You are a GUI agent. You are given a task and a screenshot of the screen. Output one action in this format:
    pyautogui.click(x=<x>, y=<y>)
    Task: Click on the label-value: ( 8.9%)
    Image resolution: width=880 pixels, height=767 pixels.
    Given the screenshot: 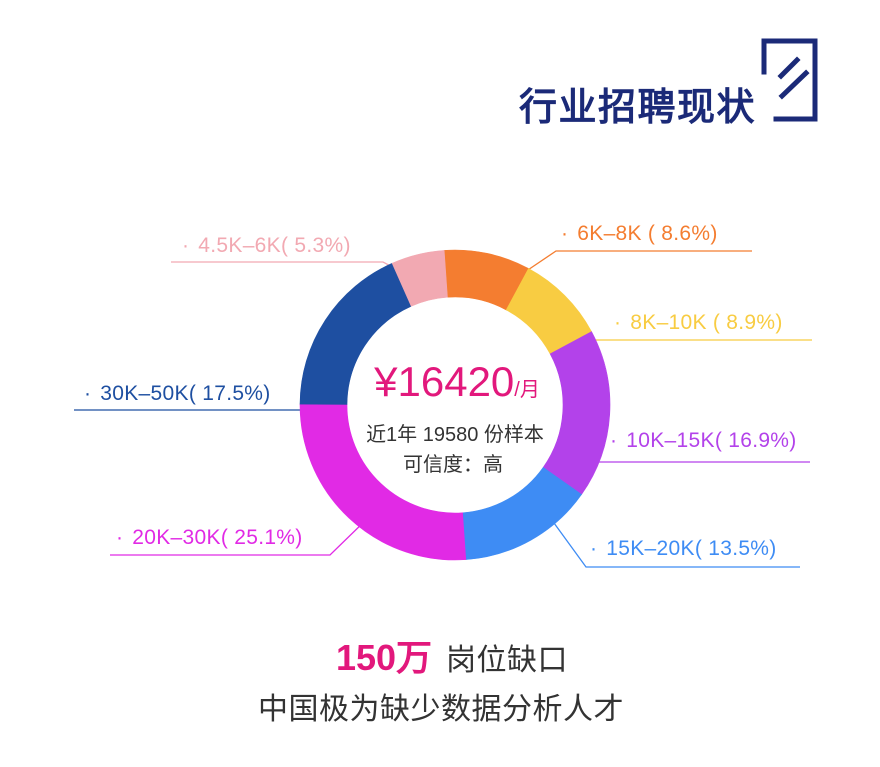 What is the action you would take?
    pyautogui.click(x=748, y=322)
    